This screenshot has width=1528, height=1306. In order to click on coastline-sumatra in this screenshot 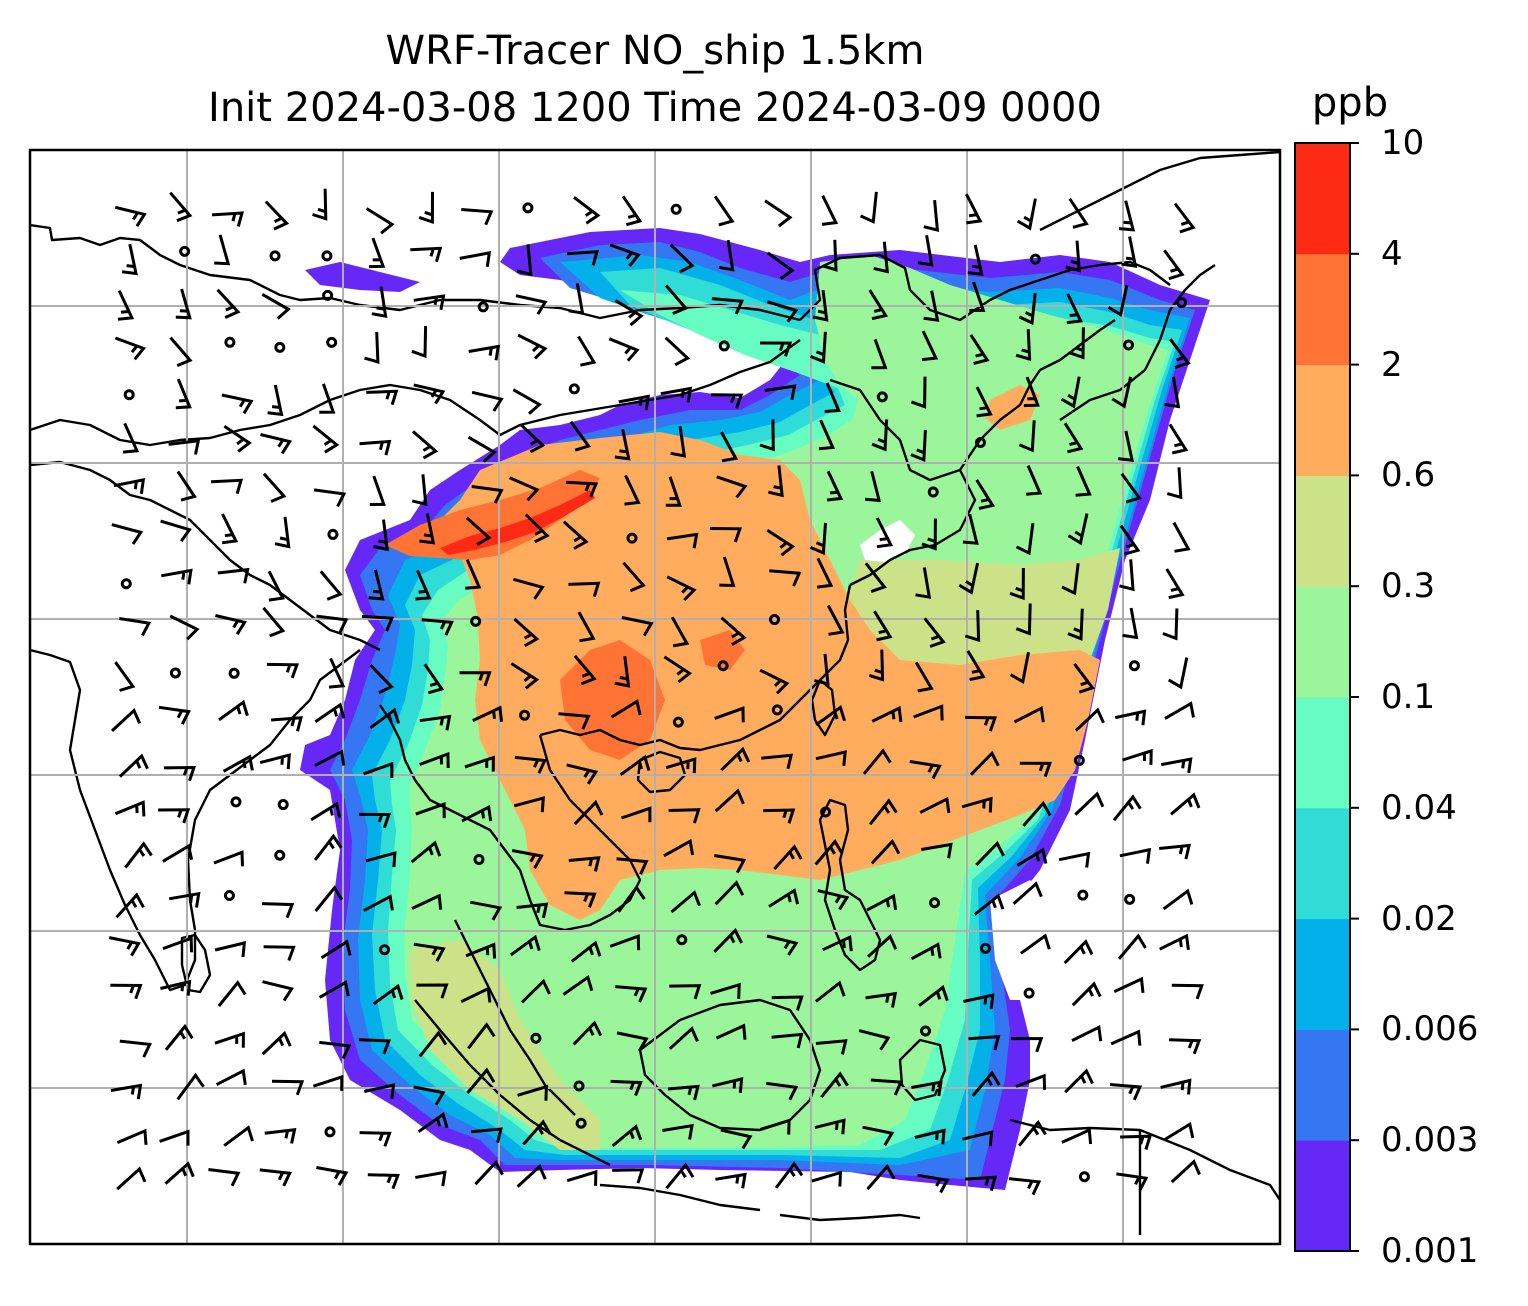, I will do `click(512, 1083)`.